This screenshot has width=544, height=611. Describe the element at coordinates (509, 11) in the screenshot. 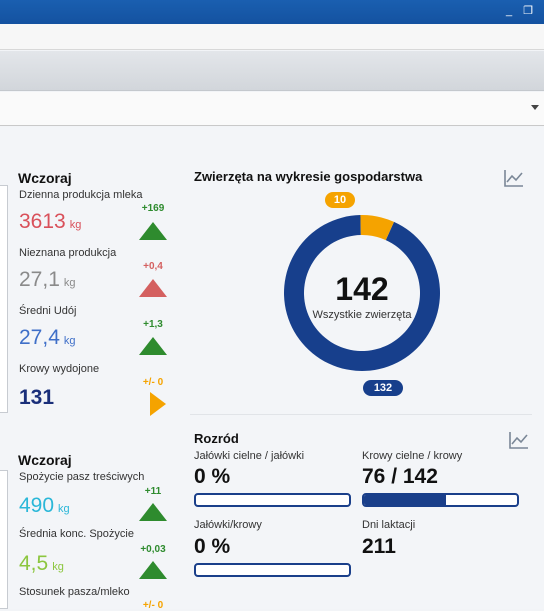

I see `minimize-button: _` at that location.